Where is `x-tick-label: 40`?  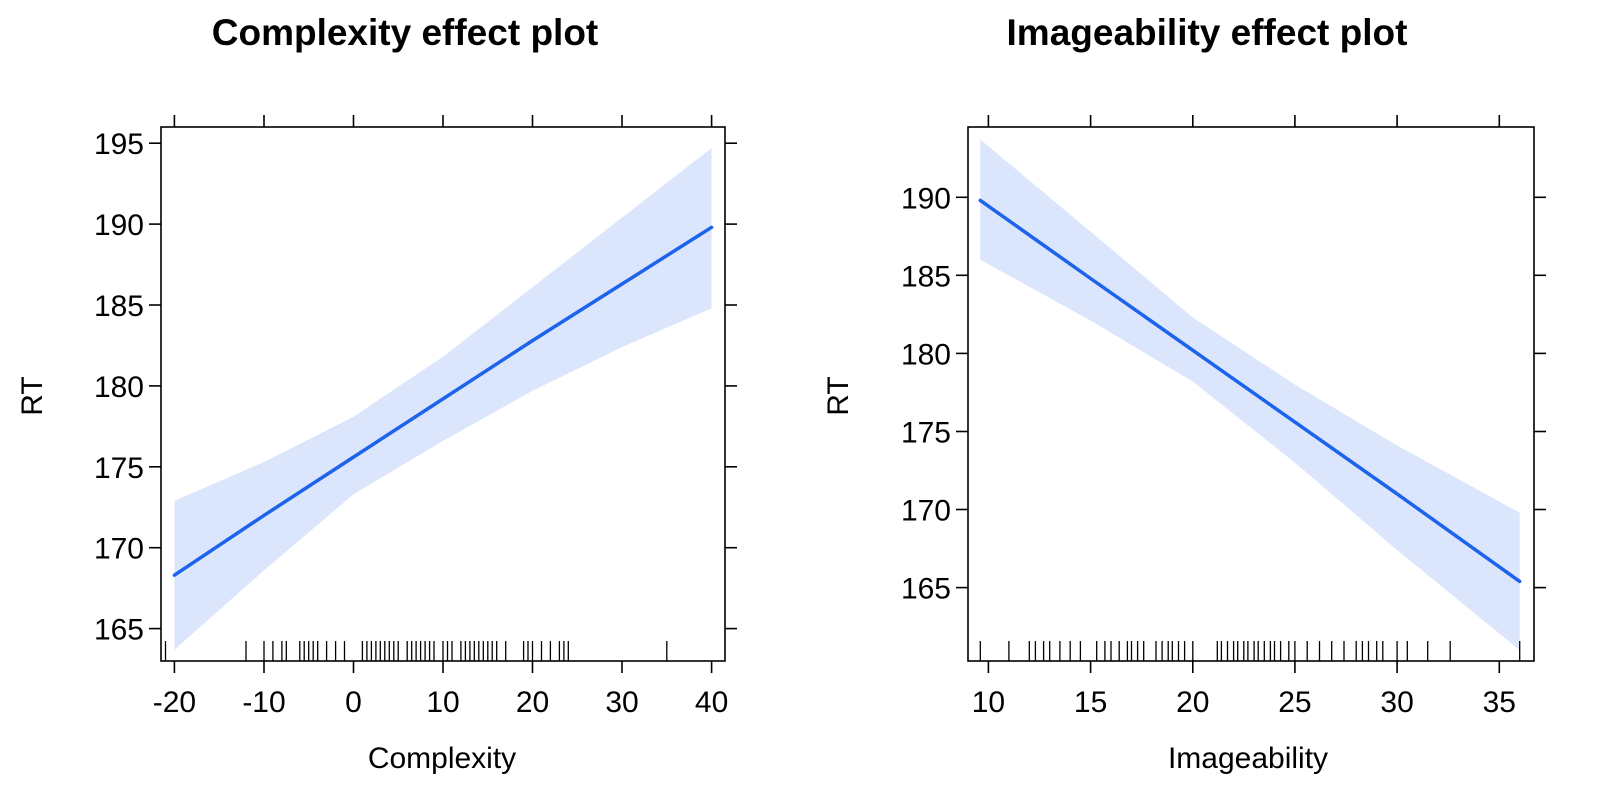 x-tick-label: 40 is located at coordinates (711, 702).